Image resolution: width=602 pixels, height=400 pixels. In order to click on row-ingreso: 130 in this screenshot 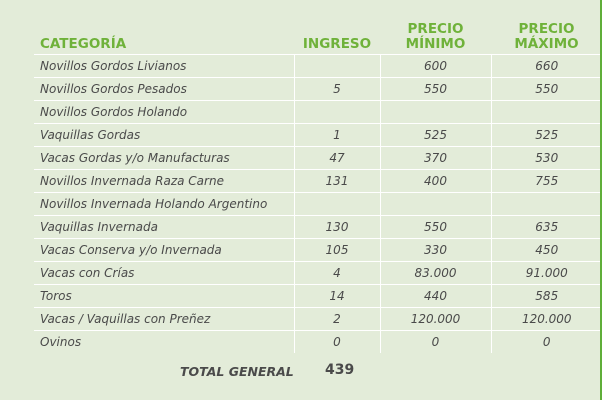, I will do `click(337, 227)`.